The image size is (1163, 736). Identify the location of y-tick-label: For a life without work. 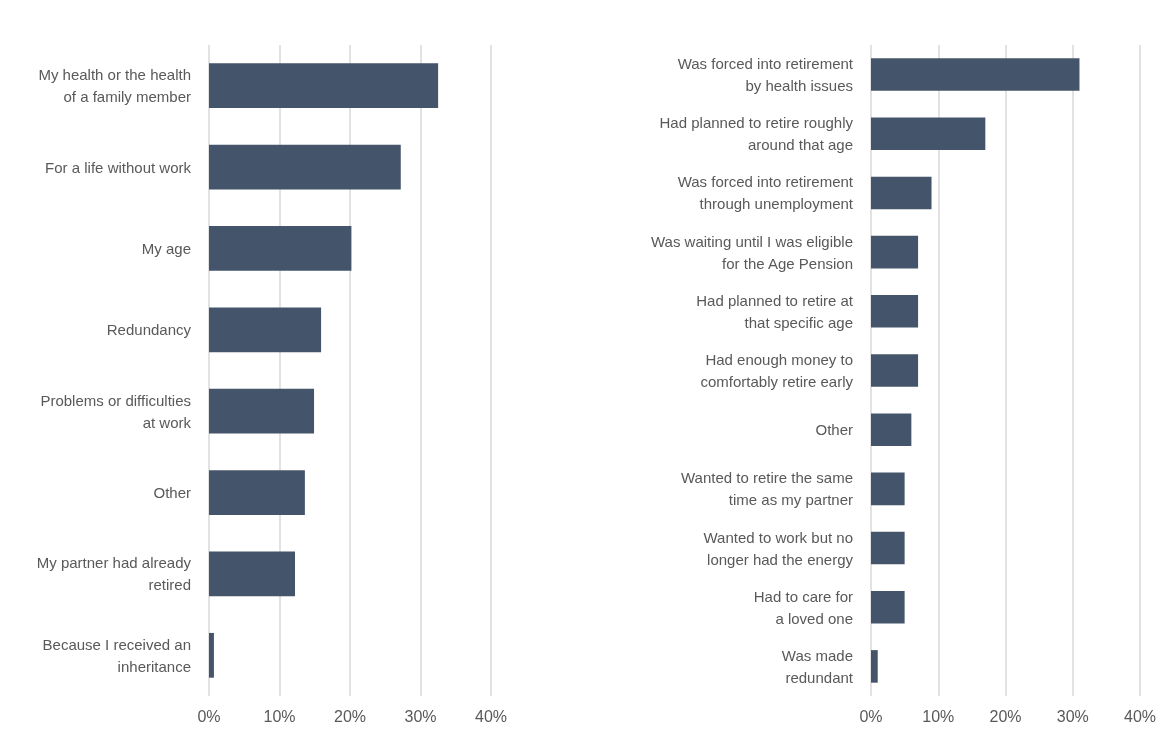
(118, 167).